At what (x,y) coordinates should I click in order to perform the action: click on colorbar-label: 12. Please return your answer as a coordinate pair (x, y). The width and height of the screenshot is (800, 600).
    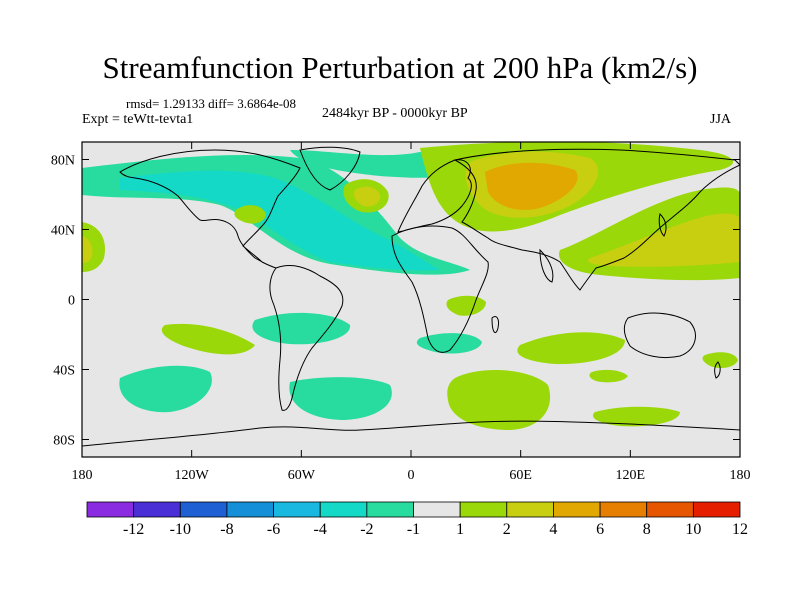
    Looking at the image, I should click on (740, 529).